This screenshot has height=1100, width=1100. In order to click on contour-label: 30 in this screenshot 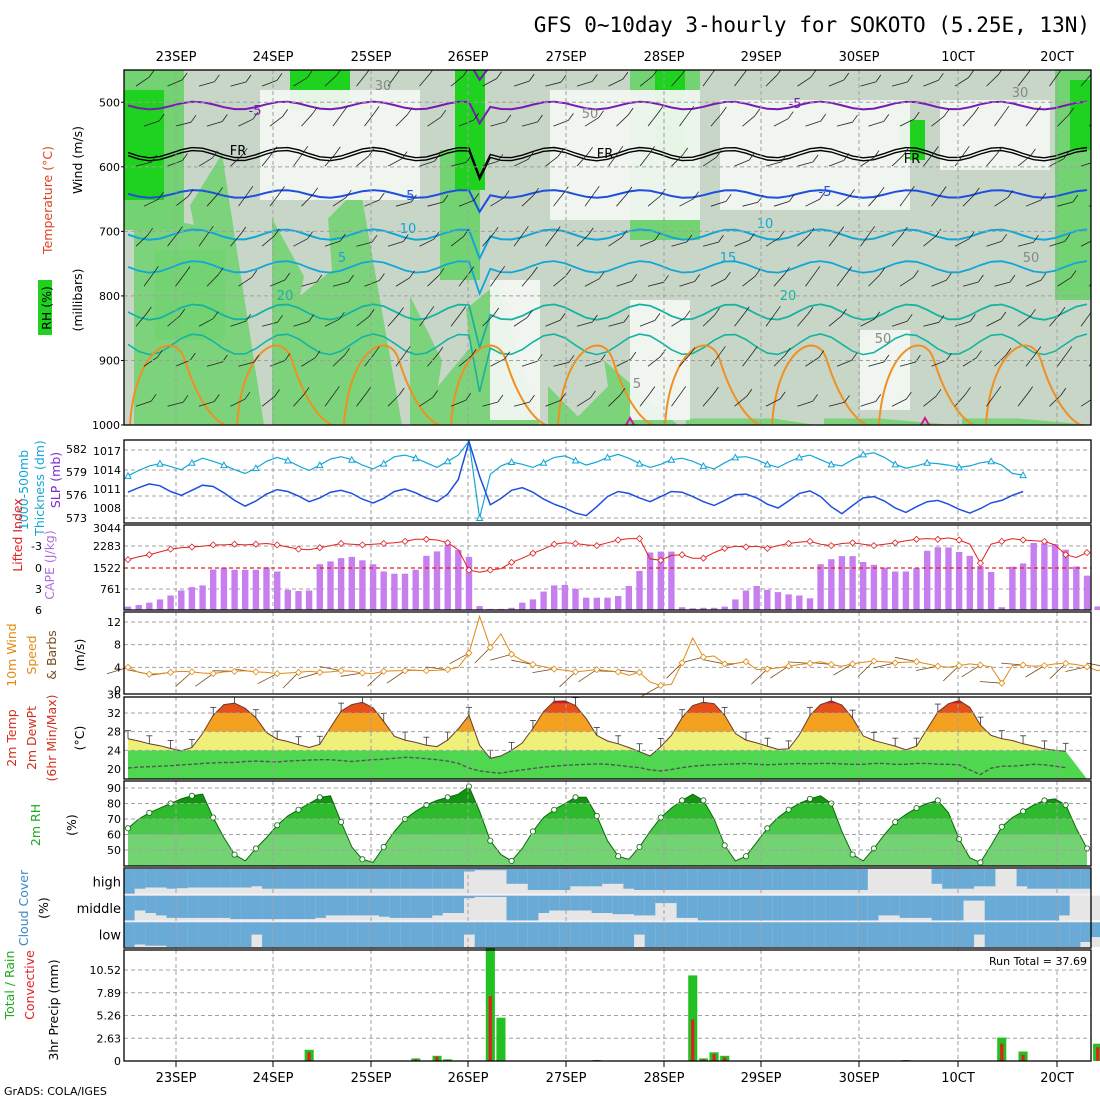, I will do `click(383, 86)`.